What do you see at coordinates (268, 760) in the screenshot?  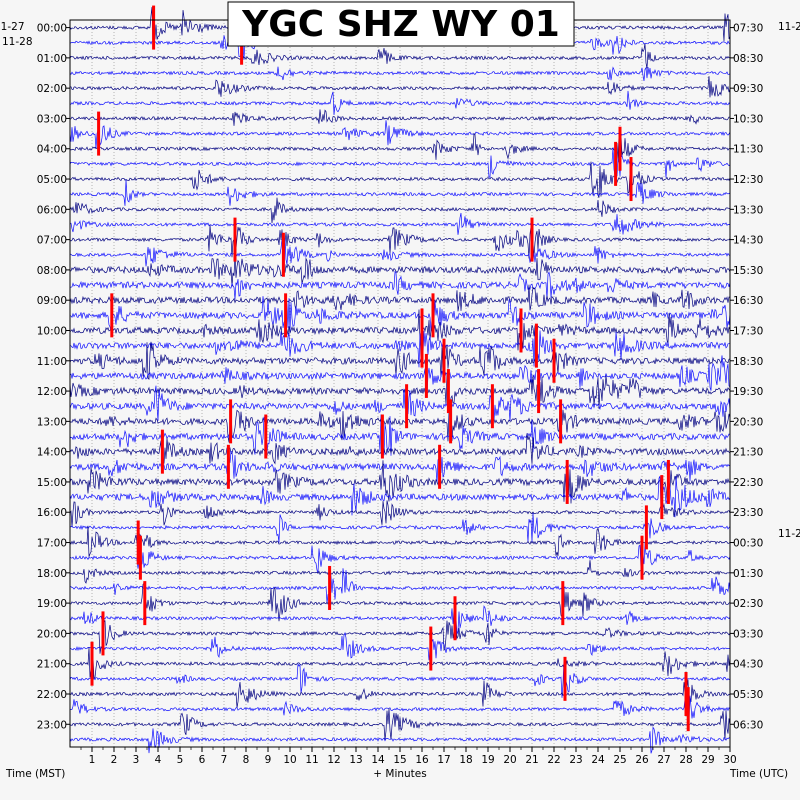 I see `x-tick-label: 9` at bounding box center [268, 760].